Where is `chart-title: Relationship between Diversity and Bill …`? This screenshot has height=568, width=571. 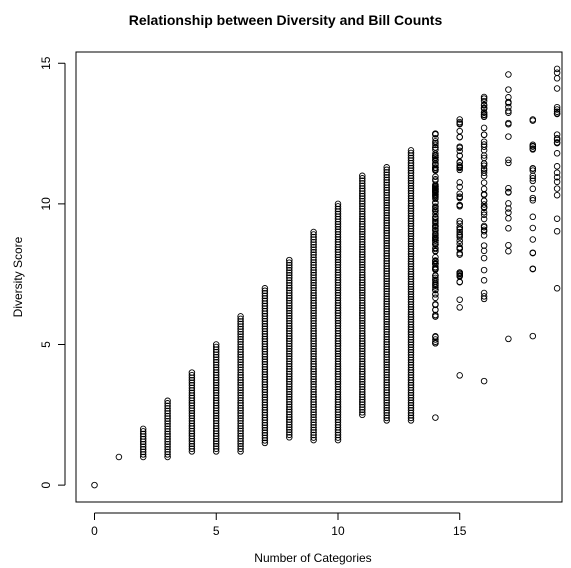
chart-title: Relationship between Diversity and Bill … is located at coordinates (286, 20).